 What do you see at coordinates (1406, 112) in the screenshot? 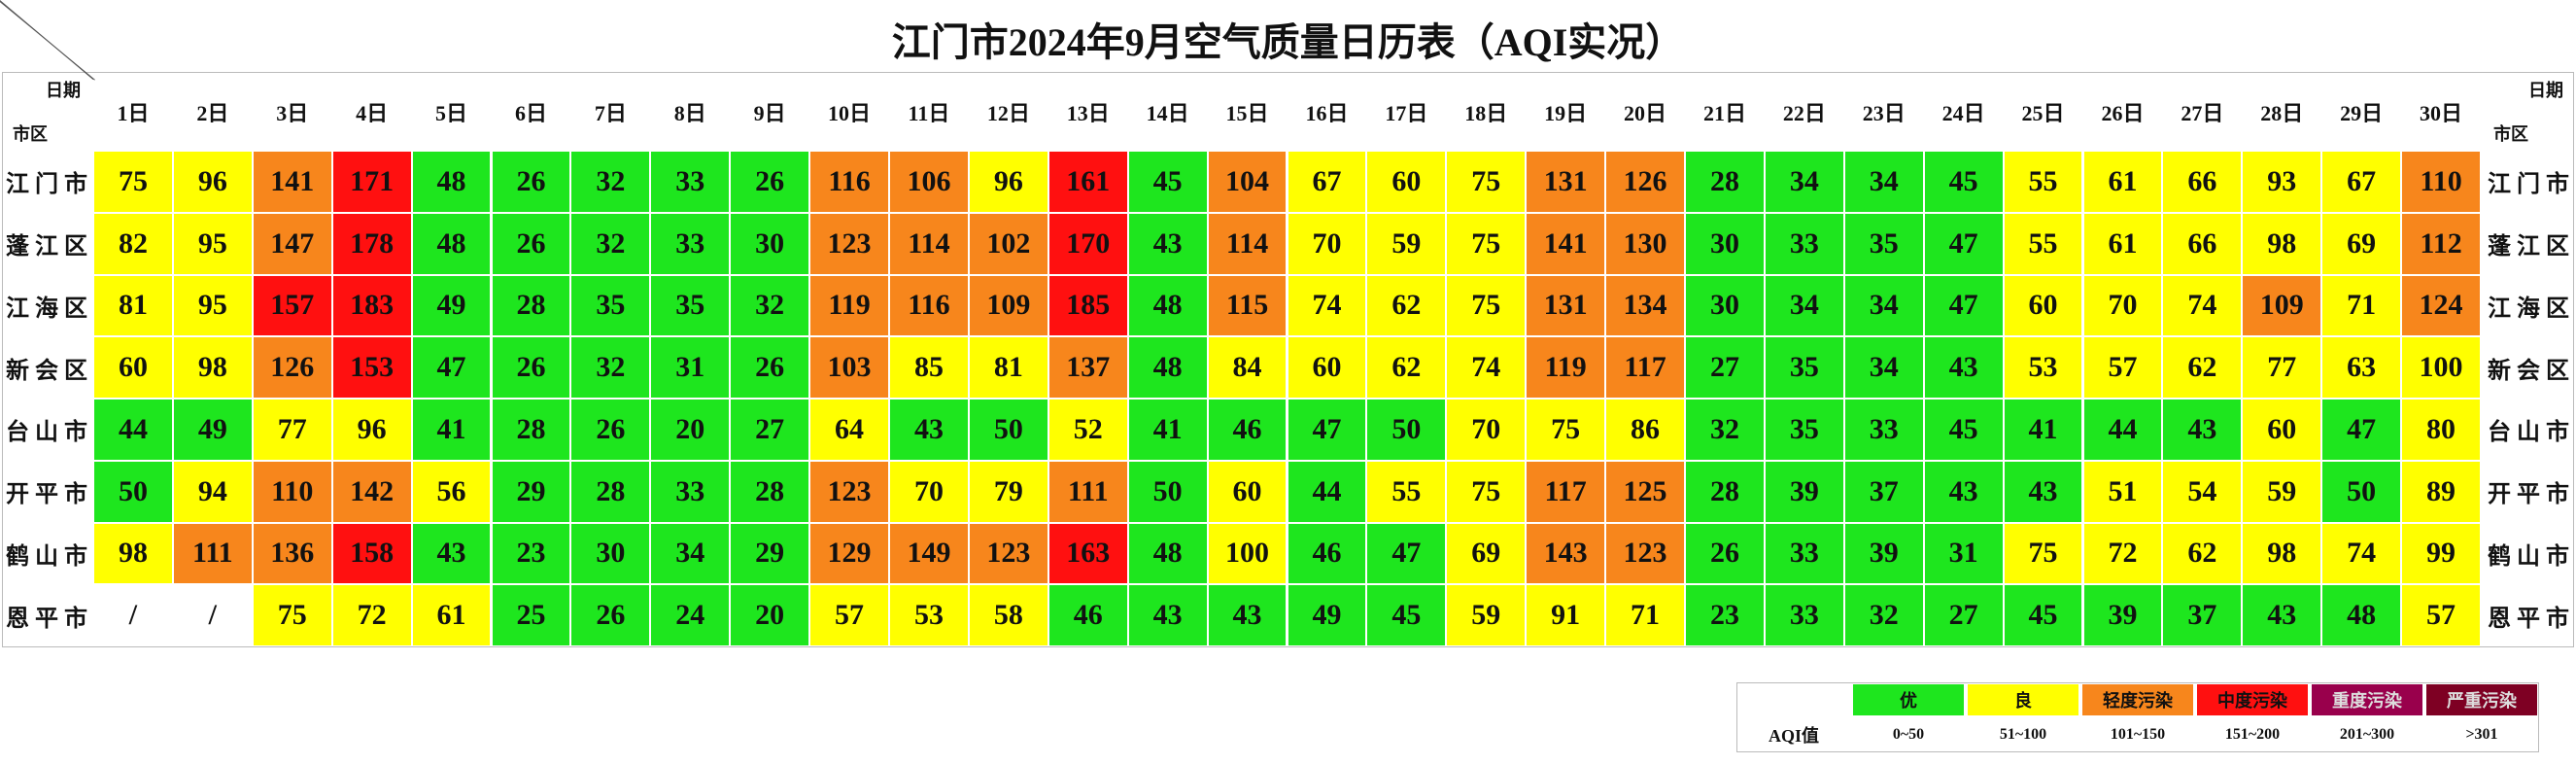
I see `day-header: 17日` at bounding box center [1406, 112].